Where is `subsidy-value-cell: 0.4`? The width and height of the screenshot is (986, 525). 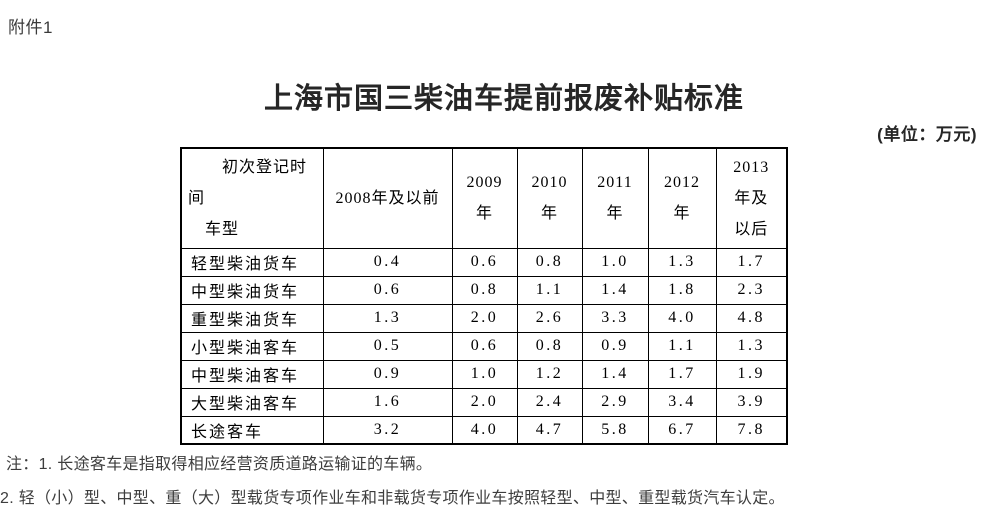 subsidy-value-cell: 0.4 is located at coordinates (387, 262).